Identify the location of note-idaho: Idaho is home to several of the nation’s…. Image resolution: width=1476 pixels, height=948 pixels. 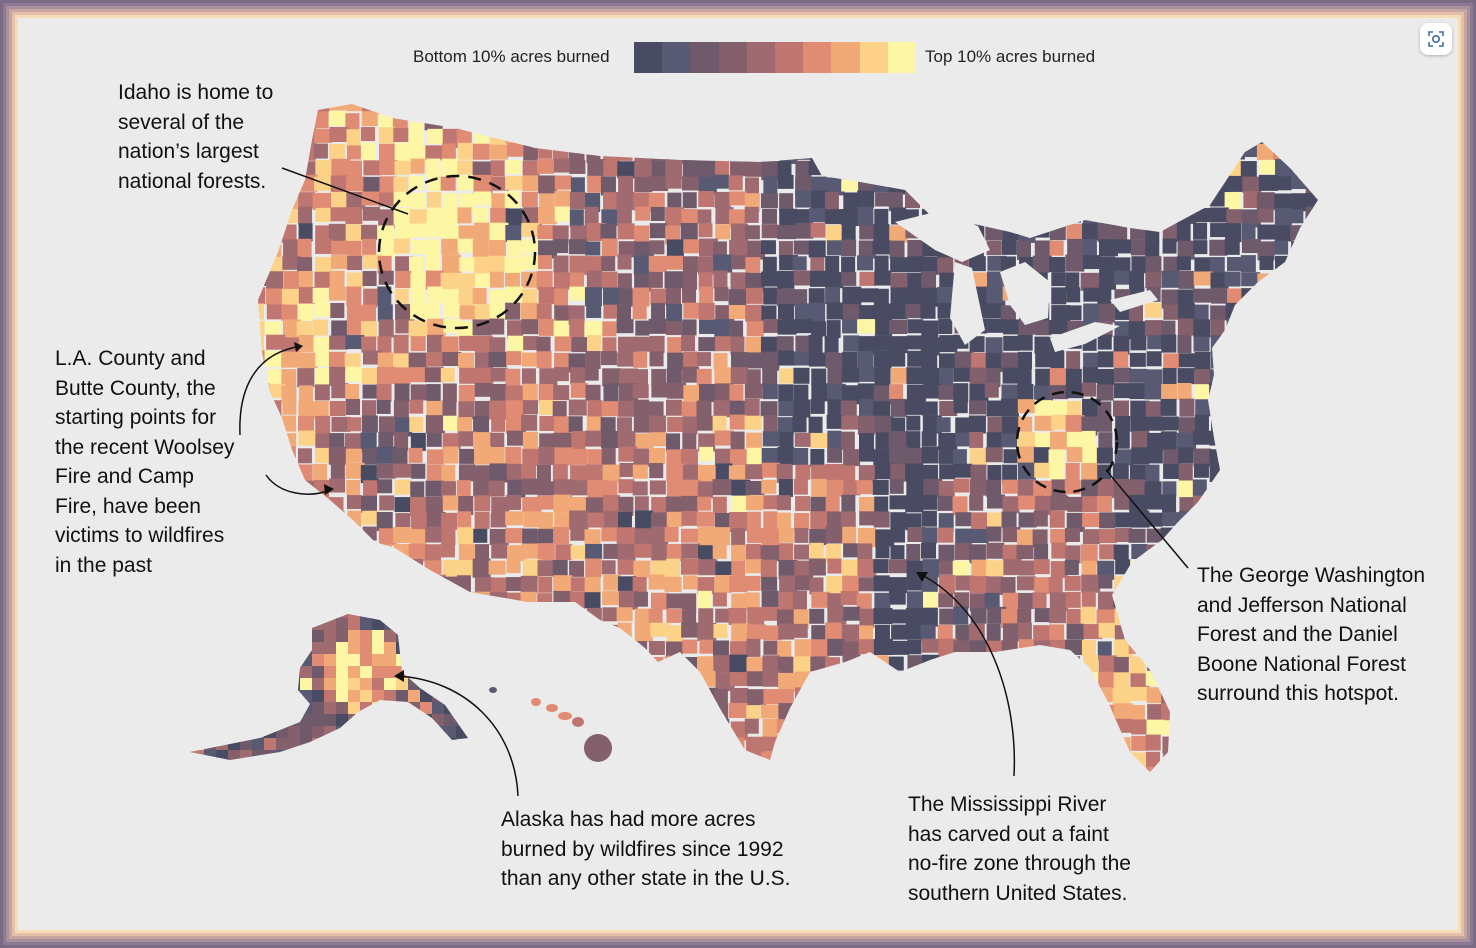
(196, 137).